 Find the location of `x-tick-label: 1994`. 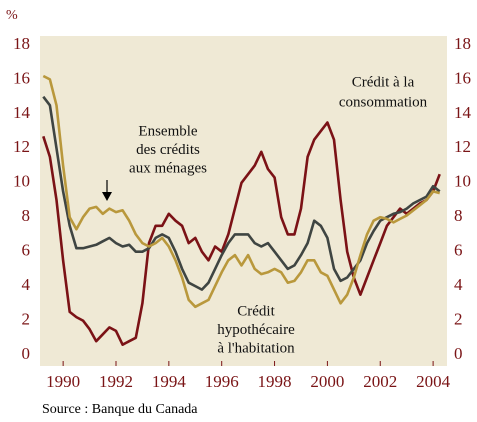

x-tick-label: 1994 is located at coordinates (169, 381).